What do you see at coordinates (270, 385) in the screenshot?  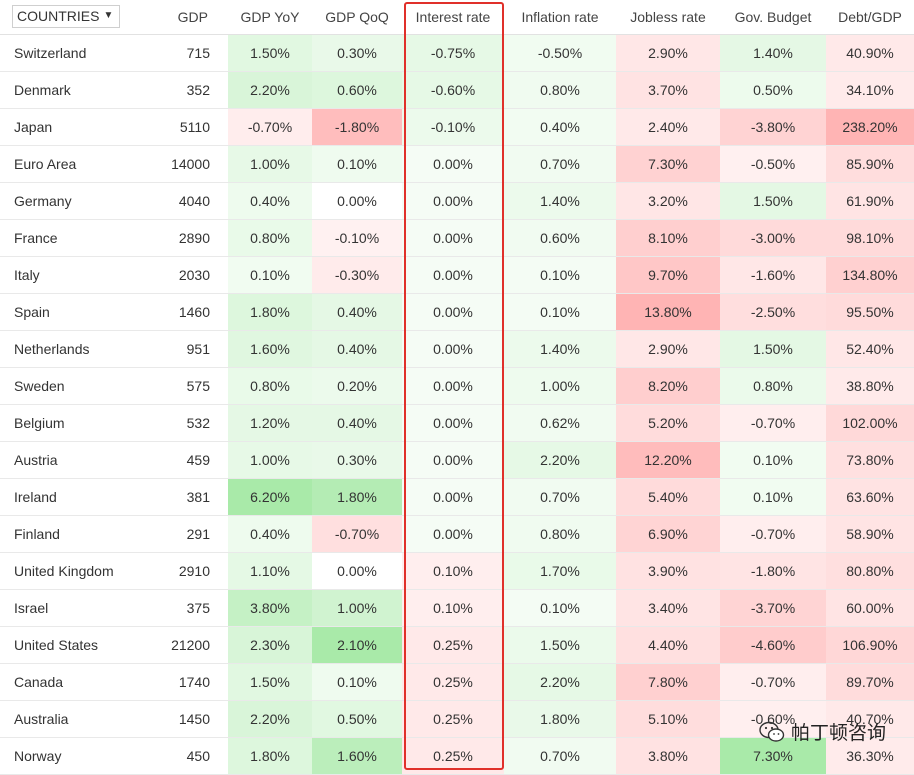 I see `cell-gdp-yoy: 0.80%` at bounding box center [270, 385].